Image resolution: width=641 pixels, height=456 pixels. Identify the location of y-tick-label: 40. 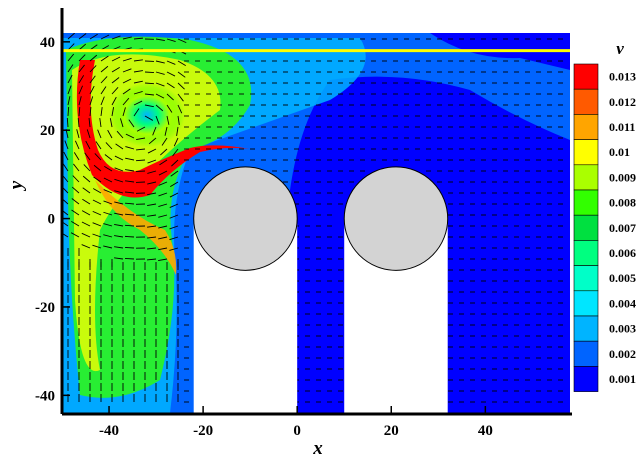
(47, 43).